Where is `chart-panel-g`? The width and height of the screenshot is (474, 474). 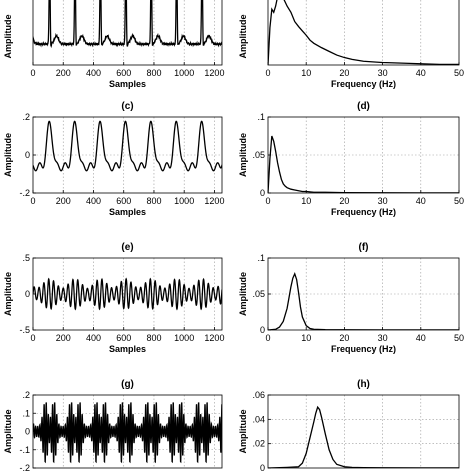
chart-panel-g is located at coordinates (127, 431).